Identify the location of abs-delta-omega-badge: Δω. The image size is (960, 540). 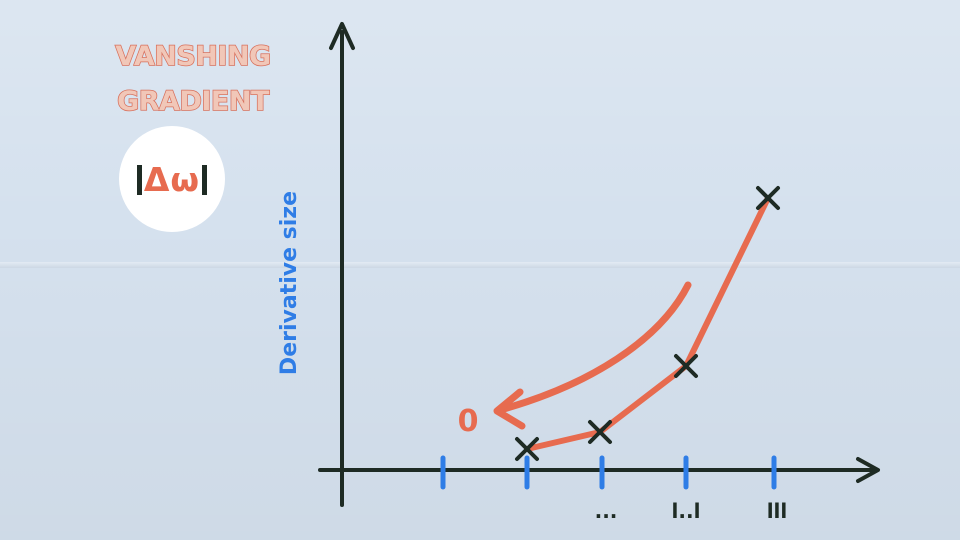
(172, 179).